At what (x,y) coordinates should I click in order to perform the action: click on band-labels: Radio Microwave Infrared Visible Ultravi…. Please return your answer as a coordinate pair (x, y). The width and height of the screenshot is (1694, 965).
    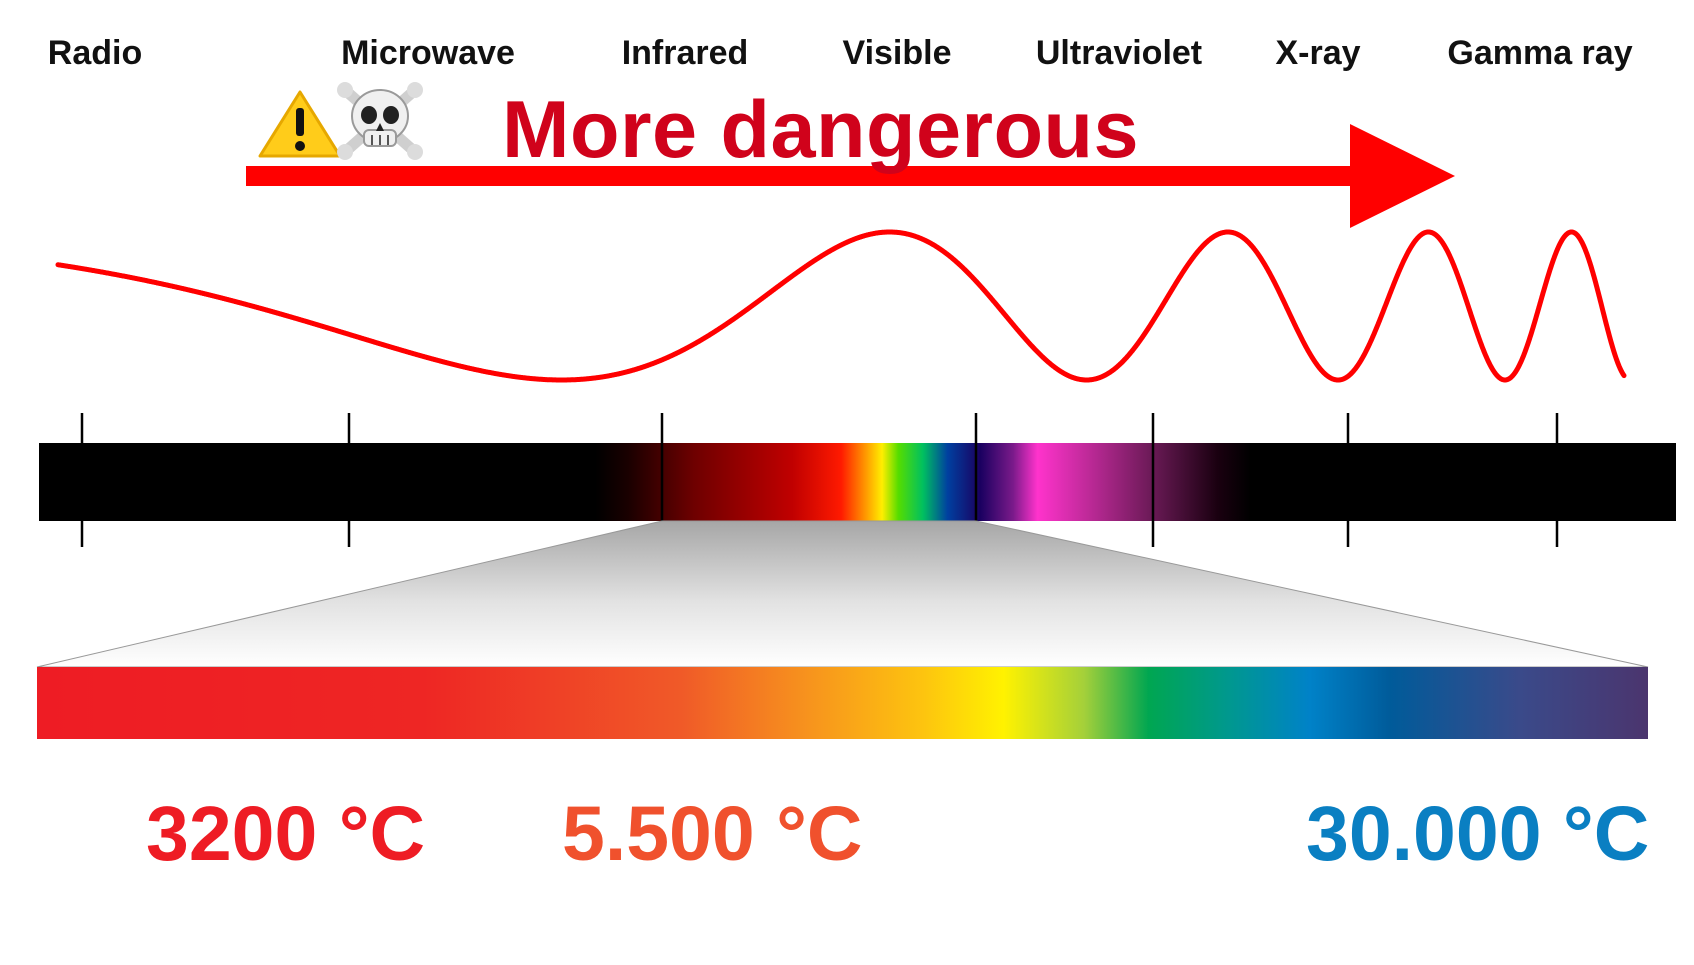
    Looking at the image, I should click on (847, 60).